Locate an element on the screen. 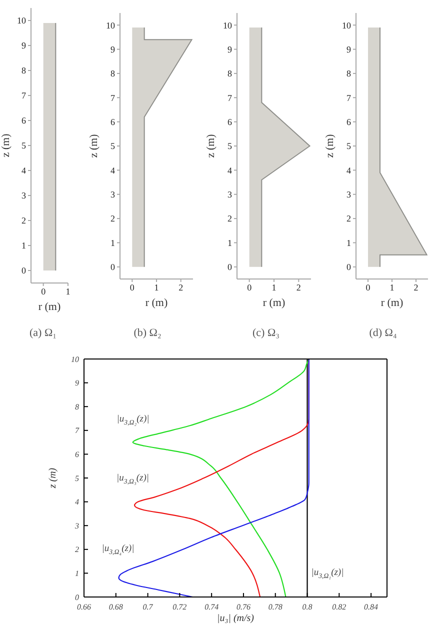 This screenshot has height=625, width=430. x-tick-label: 0.68 is located at coordinates (115, 607).